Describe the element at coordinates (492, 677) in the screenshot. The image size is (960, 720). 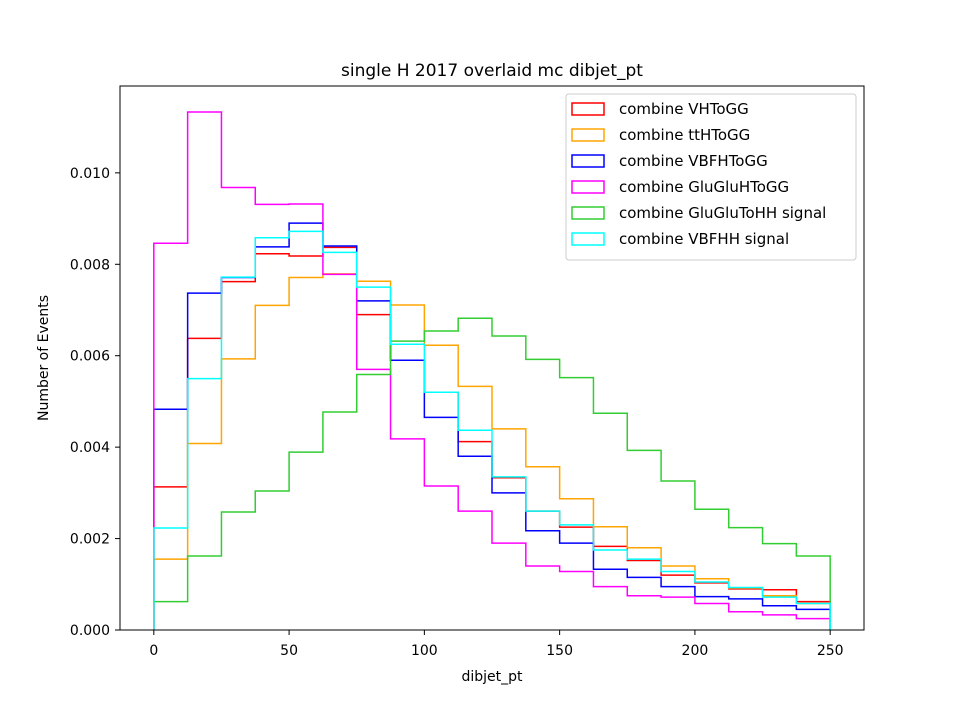
I see `x-axis-label: dibjet_pt` at that location.